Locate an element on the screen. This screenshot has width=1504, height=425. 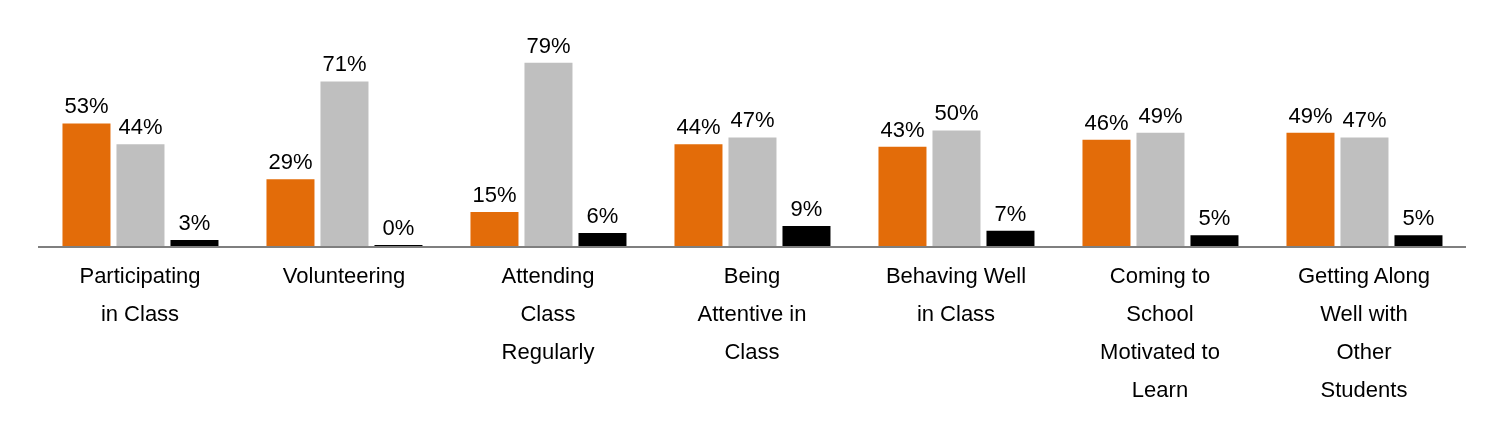
data-label: 9% is located at coordinates (806, 209).